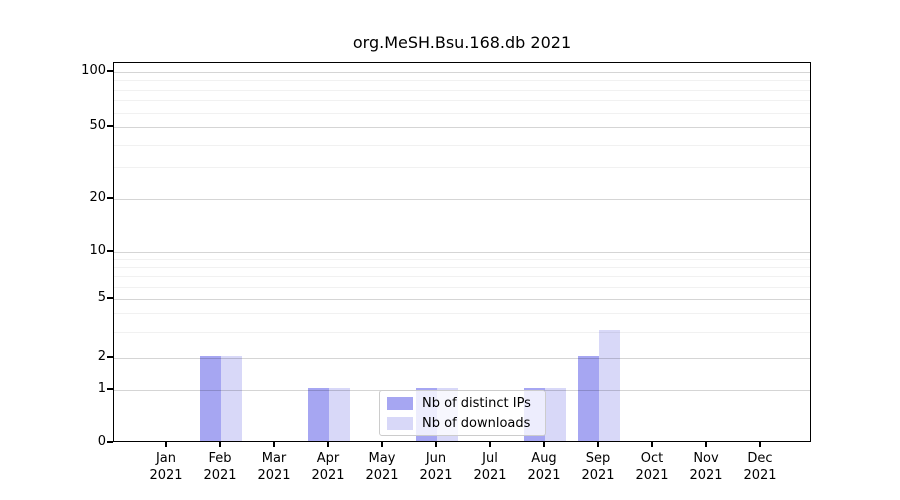 The image size is (900, 500). What do you see at coordinates (400, 423) in the screenshot?
I see `legend-swatch-downloads` at bounding box center [400, 423].